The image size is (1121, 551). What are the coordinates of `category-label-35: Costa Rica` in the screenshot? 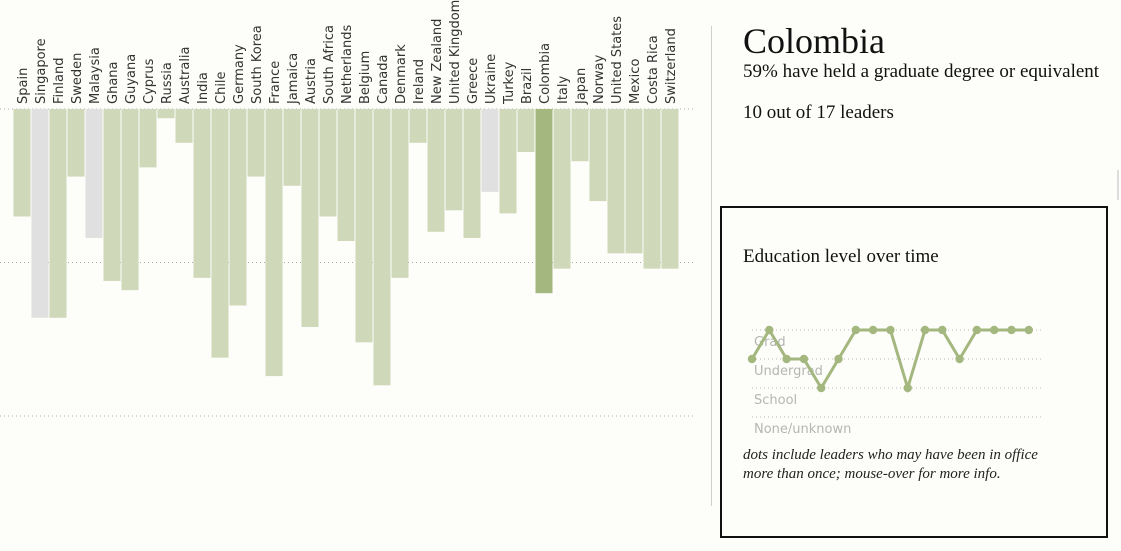 It's located at (653, 69).